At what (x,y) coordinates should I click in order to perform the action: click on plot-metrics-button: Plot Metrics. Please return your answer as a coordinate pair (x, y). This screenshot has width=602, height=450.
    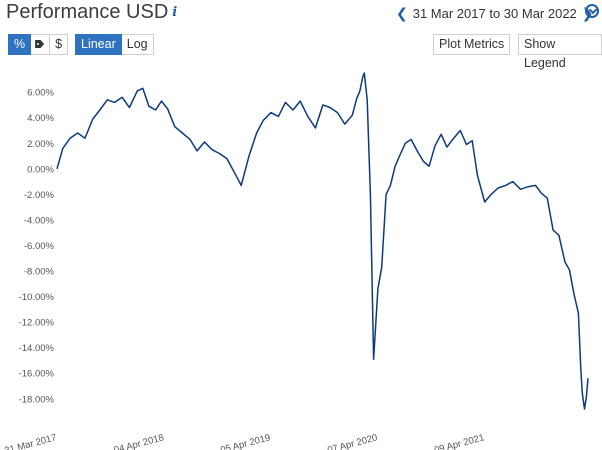
    Looking at the image, I should click on (472, 44).